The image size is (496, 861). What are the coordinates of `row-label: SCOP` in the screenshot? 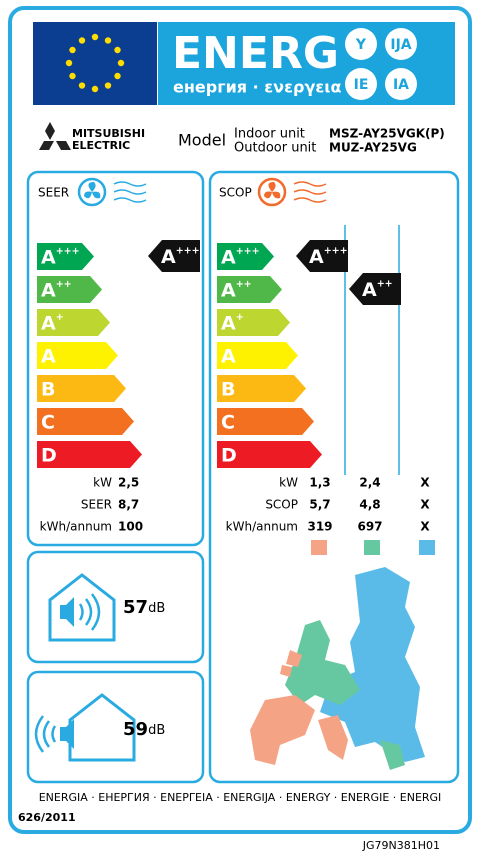 It's located at (281, 505).